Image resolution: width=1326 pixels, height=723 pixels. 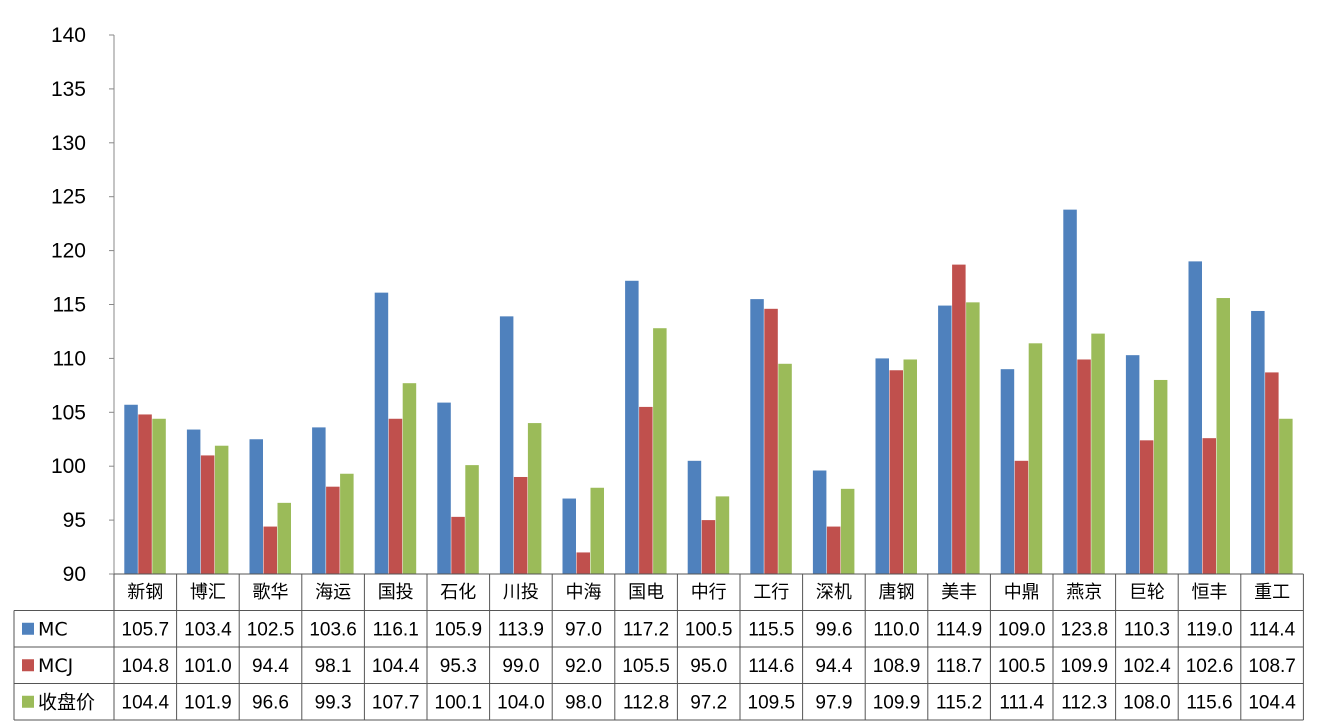 I want to click on bar-收盘价-16, so click(x=1160, y=476).